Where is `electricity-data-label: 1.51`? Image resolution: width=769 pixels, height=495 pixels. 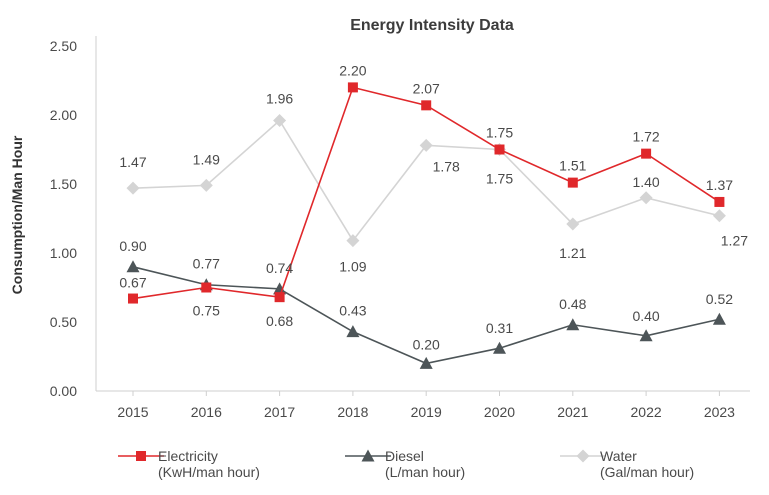 electricity-data-label: 1.51 is located at coordinates (572, 166).